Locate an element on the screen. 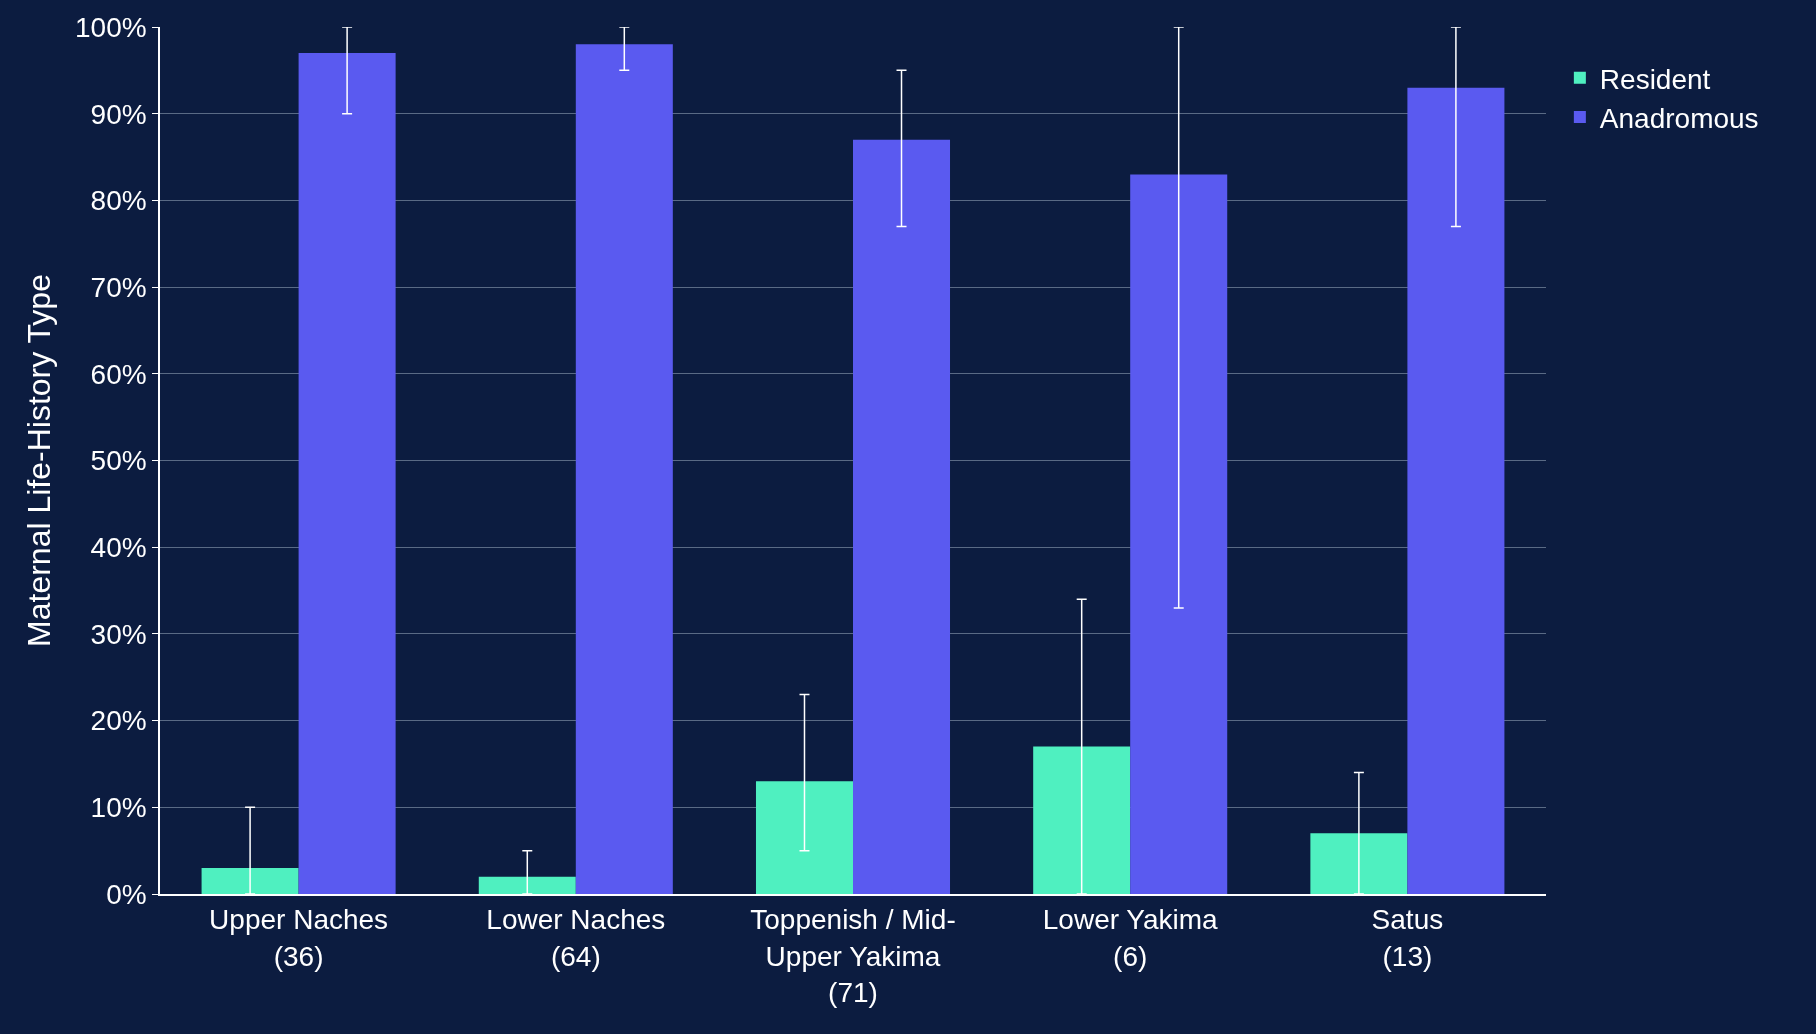  x-tick-label: Lower Naches (64) is located at coordinates (576, 938).